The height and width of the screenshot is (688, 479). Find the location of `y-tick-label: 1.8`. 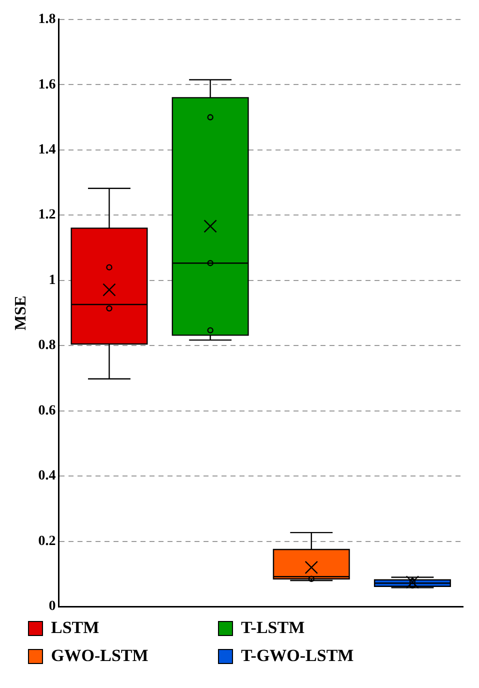

y-tick-label: 1.8 is located at coordinates (47, 20).